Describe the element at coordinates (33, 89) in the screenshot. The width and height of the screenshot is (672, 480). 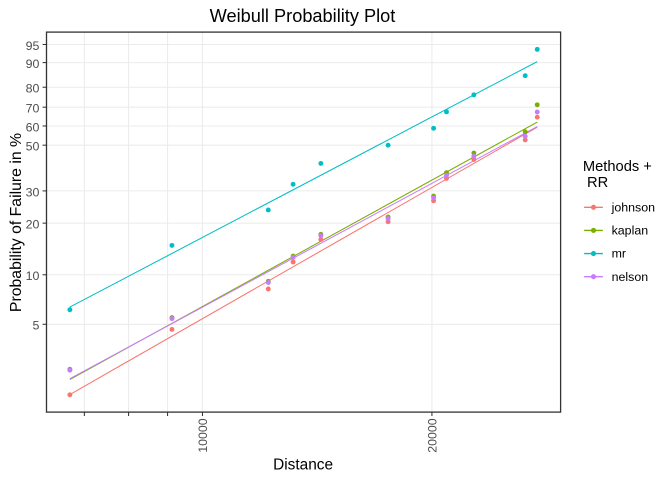
I see `svg-text: 80` at that location.